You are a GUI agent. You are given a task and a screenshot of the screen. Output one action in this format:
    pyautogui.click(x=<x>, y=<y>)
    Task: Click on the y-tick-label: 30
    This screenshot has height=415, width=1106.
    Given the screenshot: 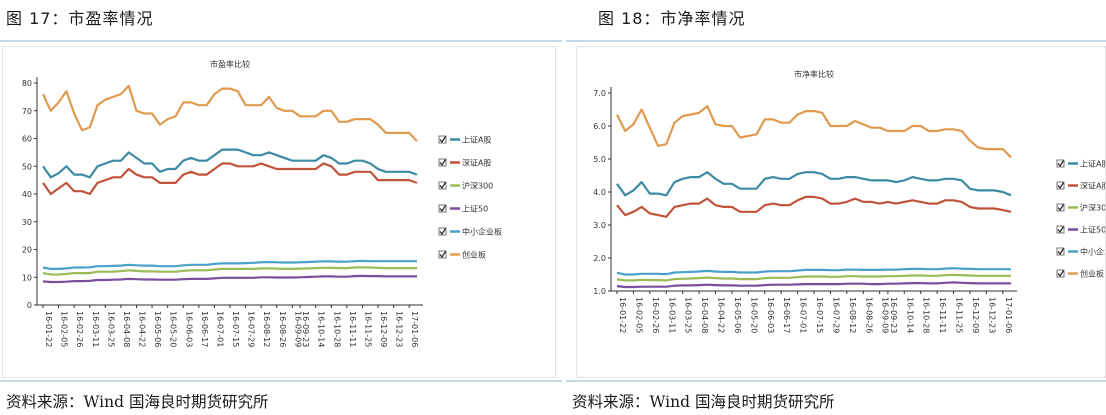 What is the action you would take?
    pyautogui.click(x=27, y=222)
    